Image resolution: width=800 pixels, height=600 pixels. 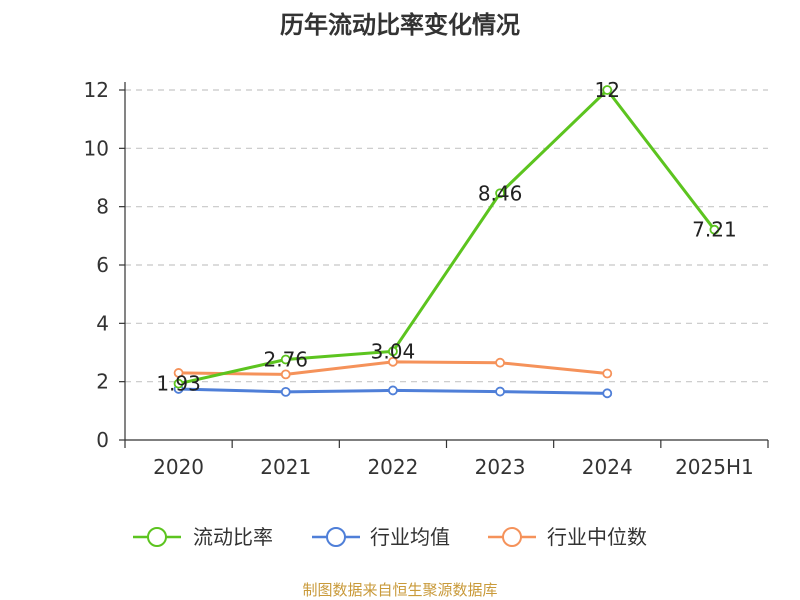 What do you see at coordinates (96, 90) in the screenshot?
I see `y-tick-label: 12` at bounding box center [96, 90].